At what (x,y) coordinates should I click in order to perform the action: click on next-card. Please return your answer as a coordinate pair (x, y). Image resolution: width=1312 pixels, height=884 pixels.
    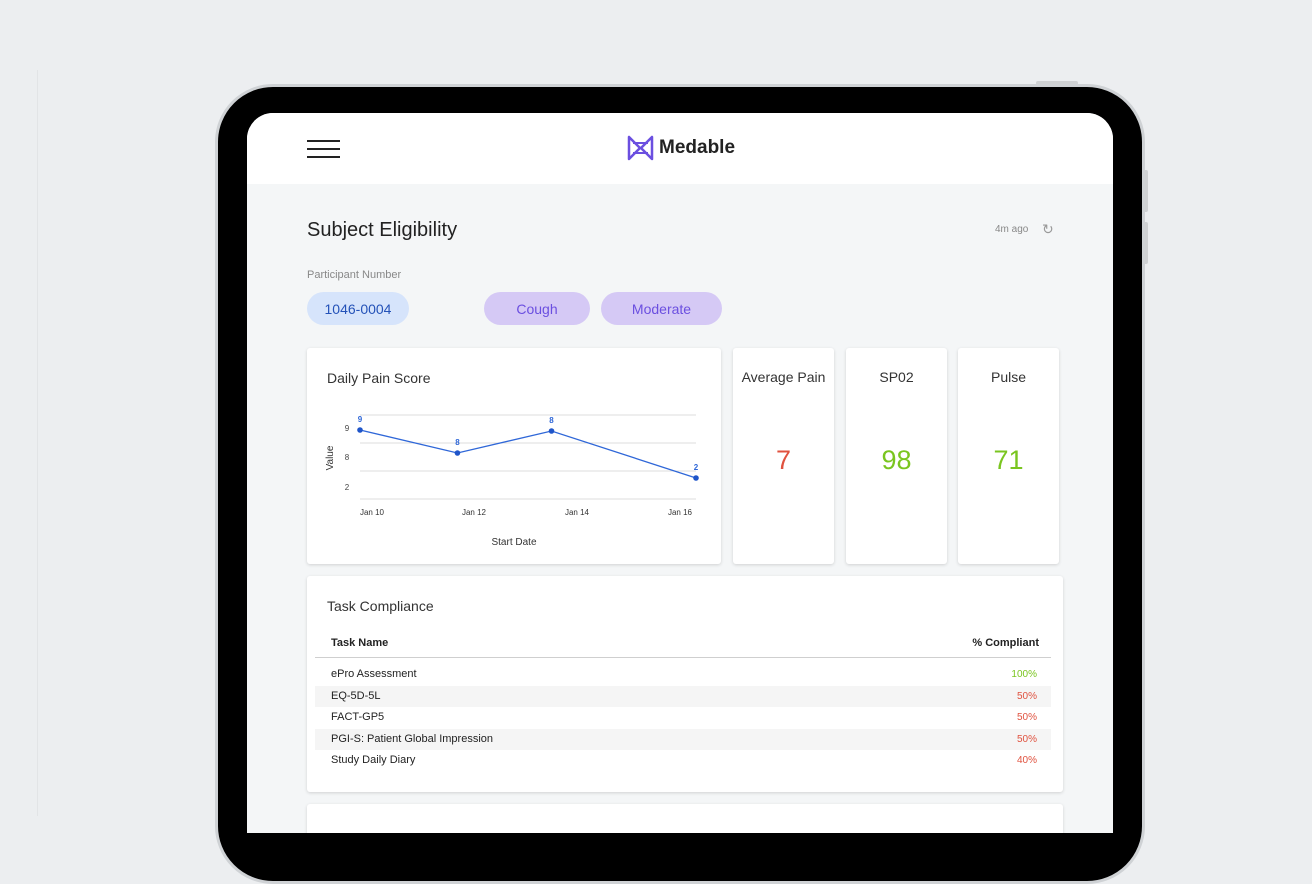
    Looking at the image, I should click on (685, 818).